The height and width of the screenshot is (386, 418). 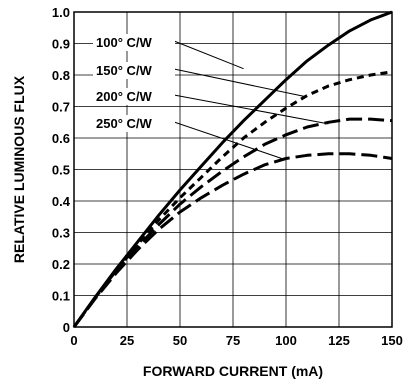 What do you see at coordinates (134, 83) in the screenshot?
I see `series-labels: 100° C/W 150° C/W 200° C/W 250° C/W` at bounding box center [134, 83].